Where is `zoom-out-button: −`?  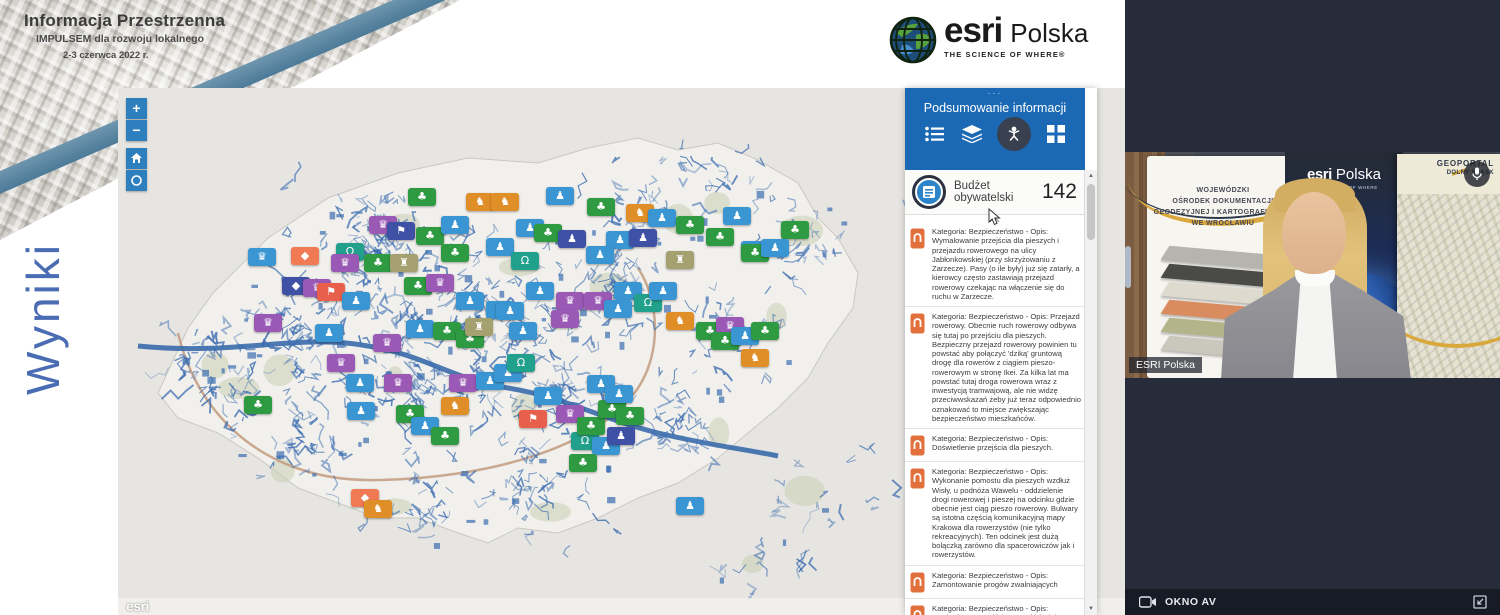
zoom-out-button: − is located at coordinates (136, 130).